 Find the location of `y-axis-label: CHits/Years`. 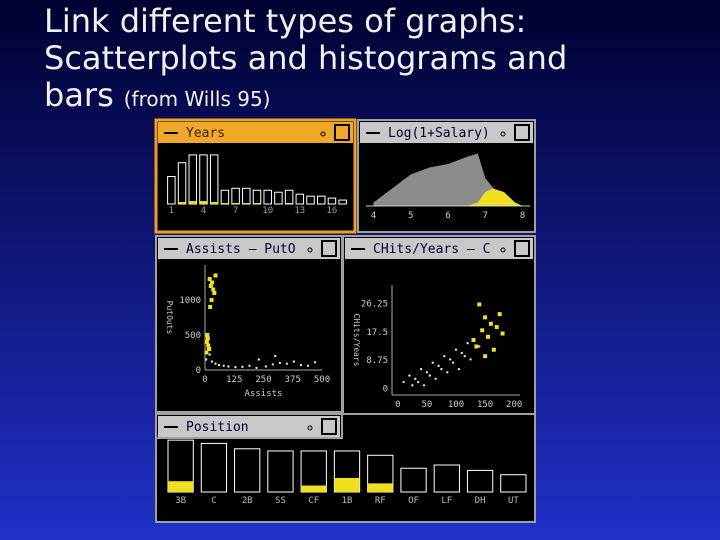

y-axis-label: CHits/Years is located at coordinates (356, 340).